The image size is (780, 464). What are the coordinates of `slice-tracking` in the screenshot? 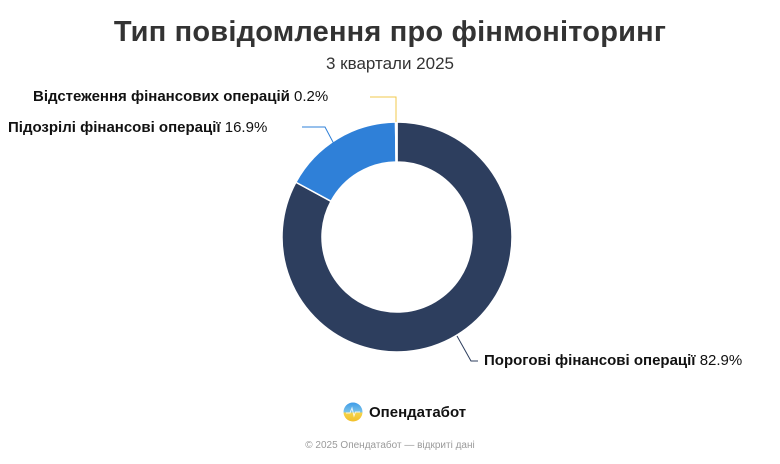 It's located at (396, 142).